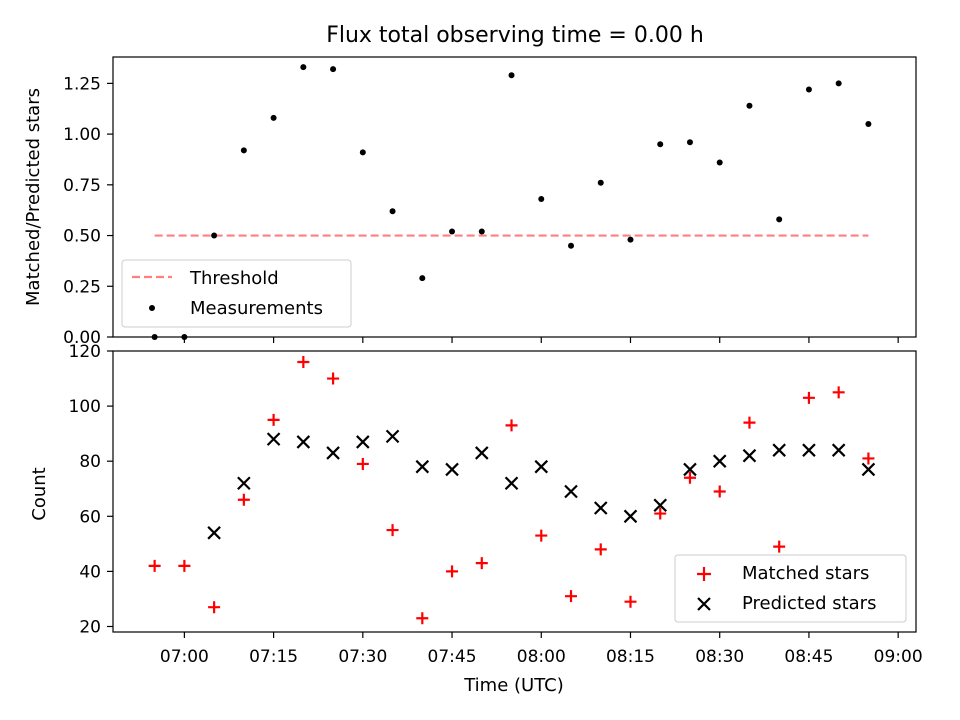  Describe the element at coordinates (82, 237) in the screenshot. I see `top-y-tick-label: 0.50` at that location.